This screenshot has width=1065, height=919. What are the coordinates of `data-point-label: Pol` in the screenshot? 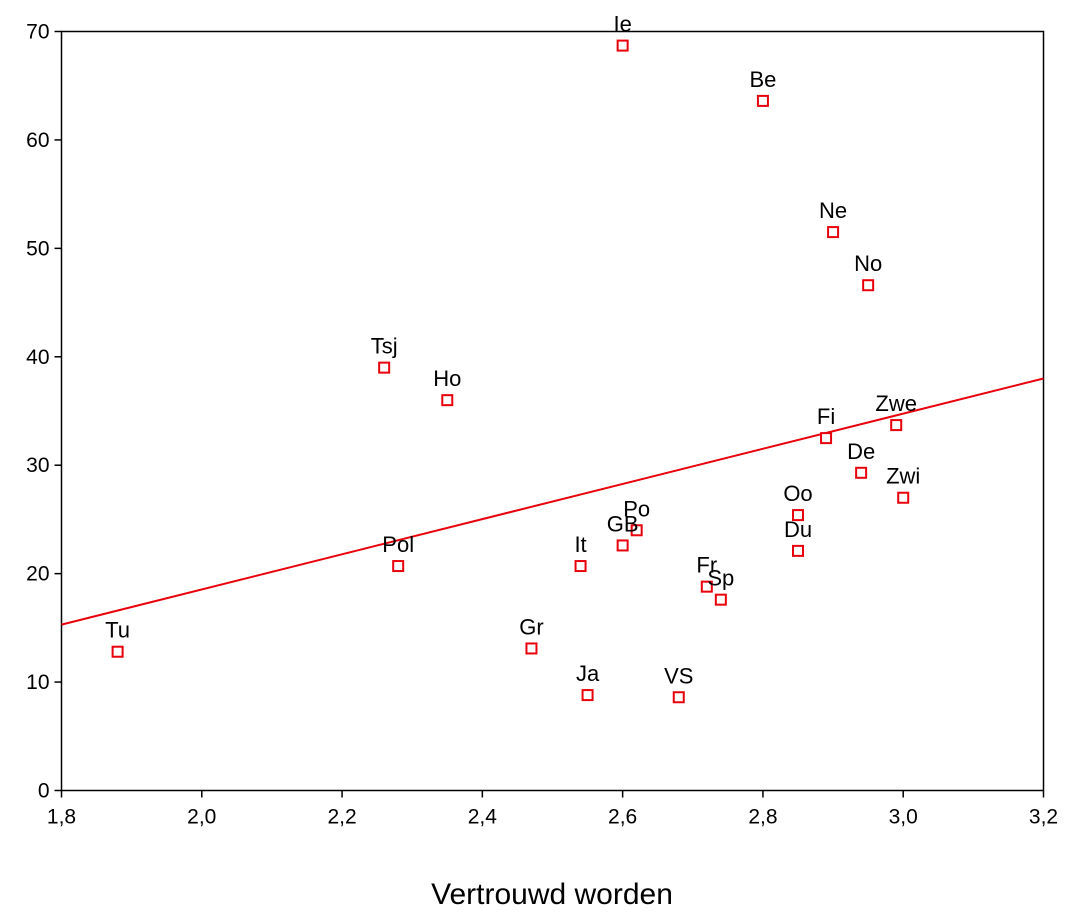 It's located at (398, 544).